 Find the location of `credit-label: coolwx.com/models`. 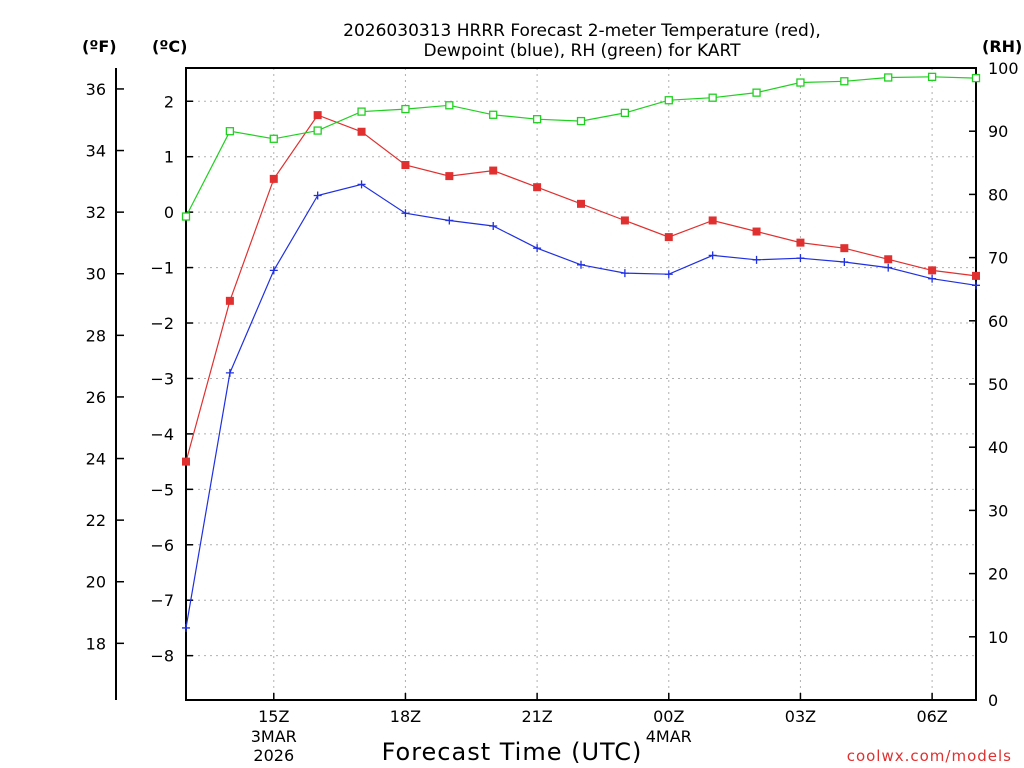

credit-label: coolwx.com/models is located at coordinates (929, 756).